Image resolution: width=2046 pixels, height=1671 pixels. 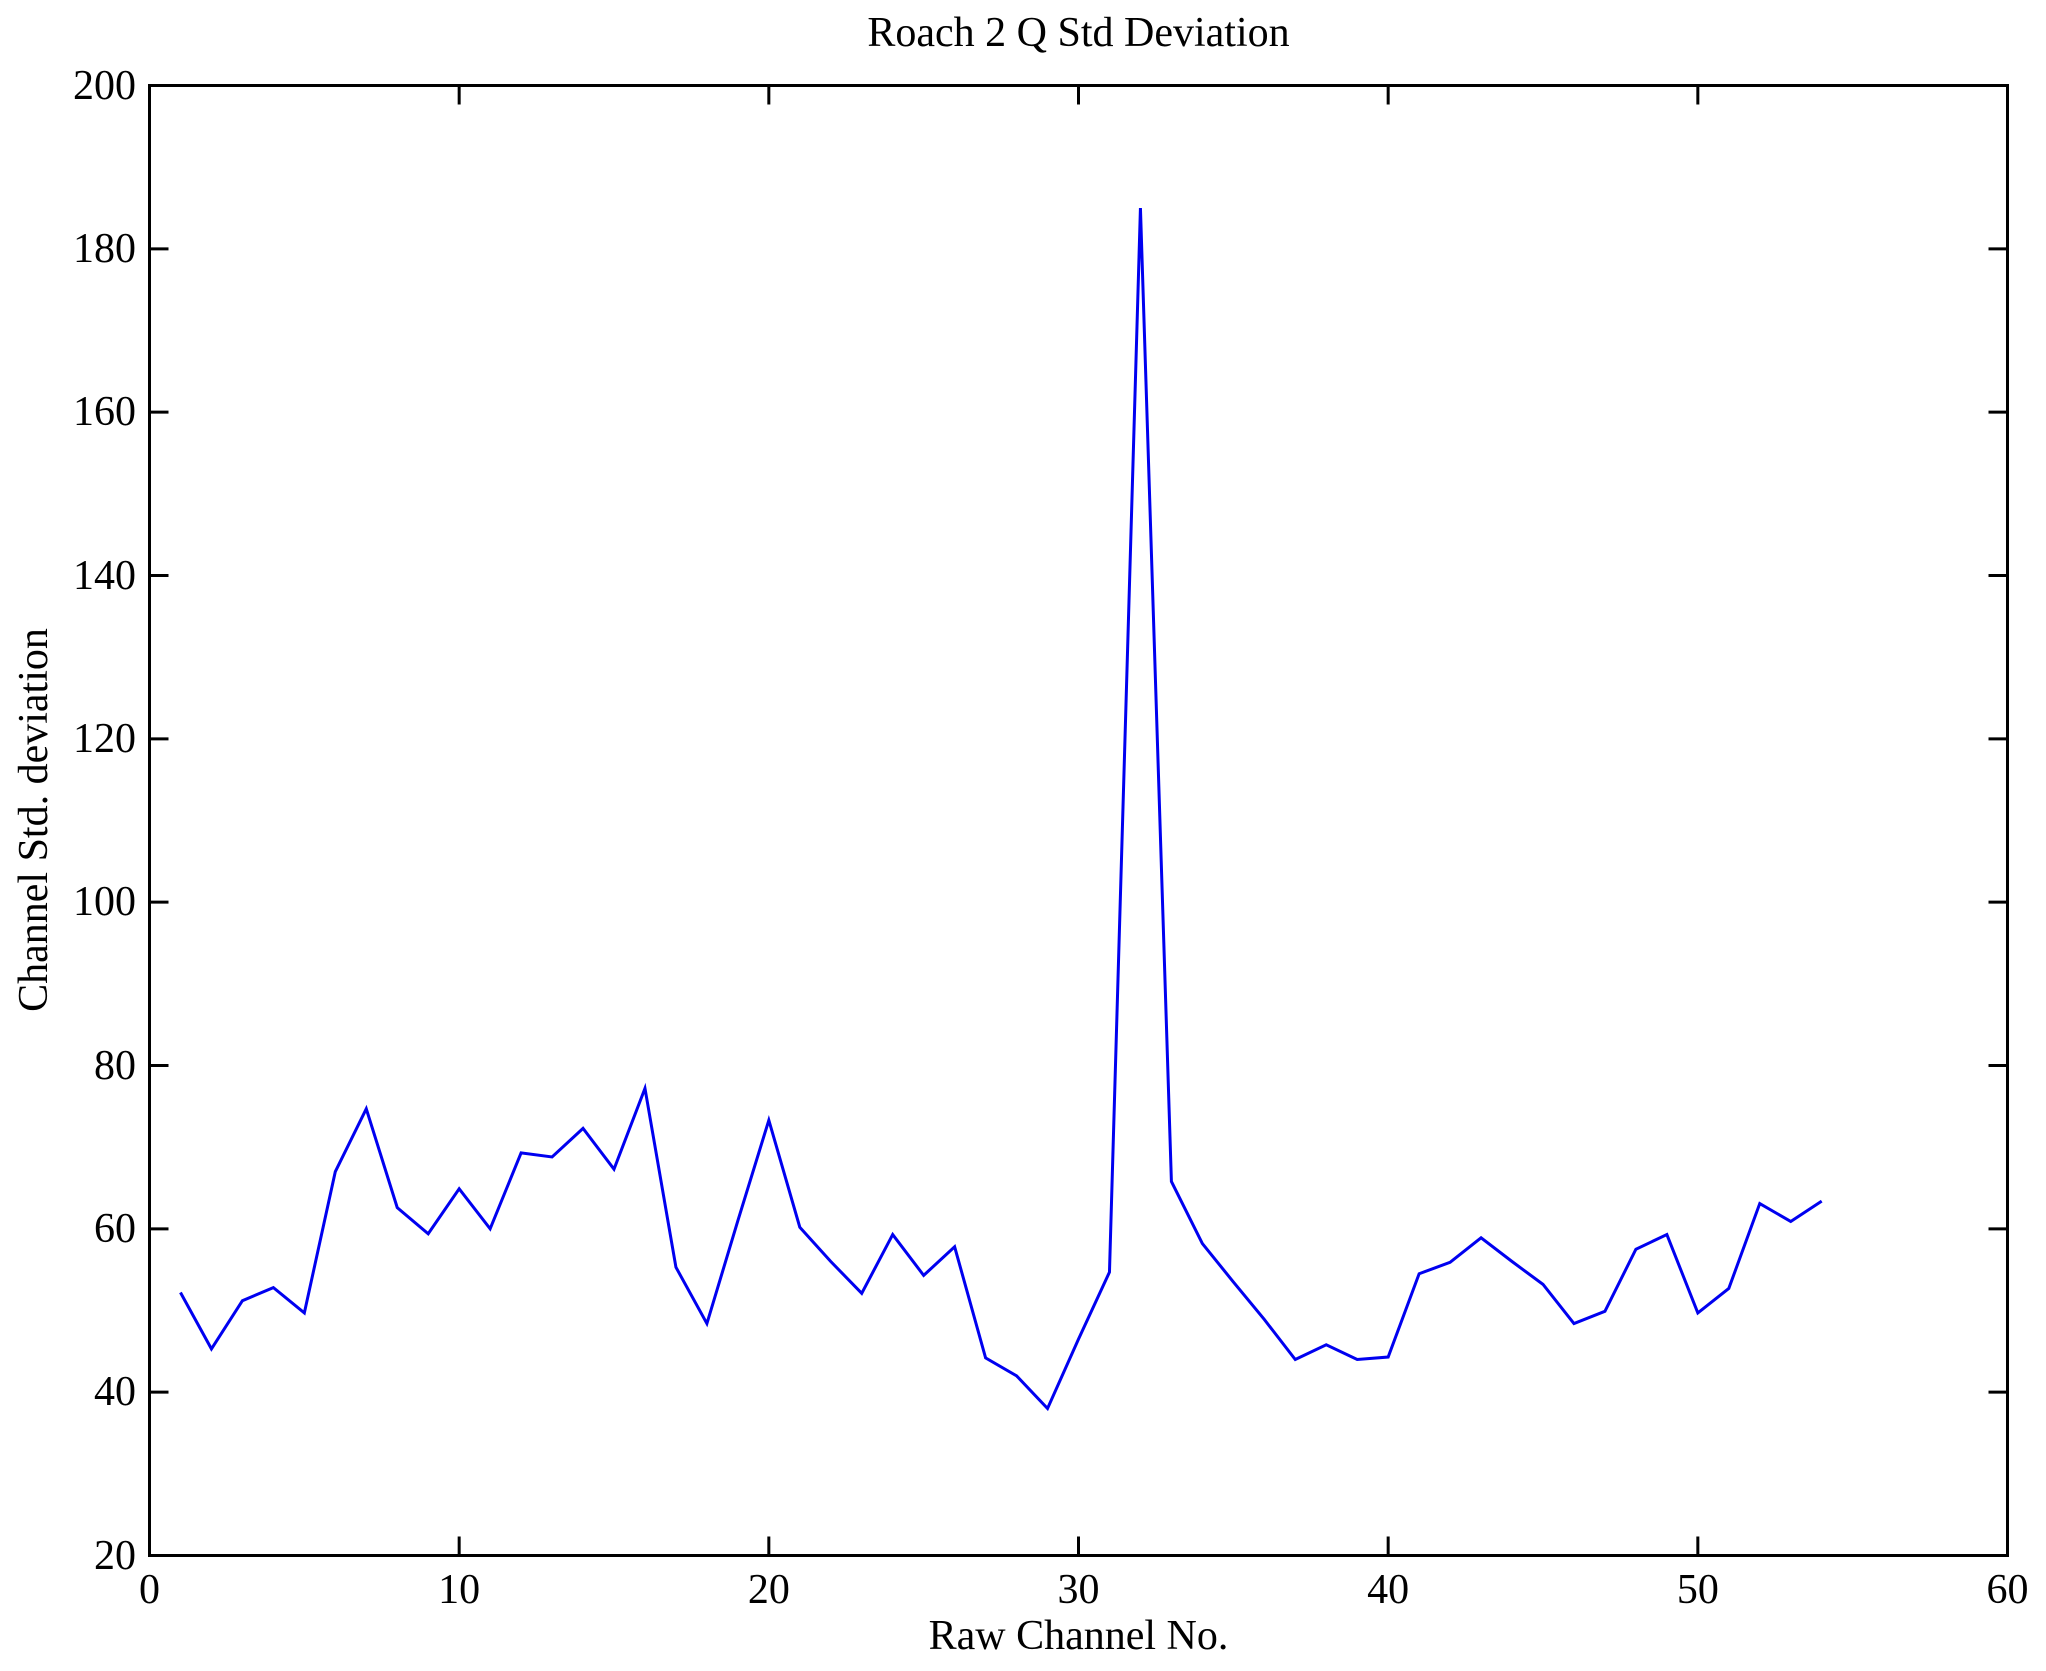 I want to click on y-tick-label: 180, so click(x=104, y=248).